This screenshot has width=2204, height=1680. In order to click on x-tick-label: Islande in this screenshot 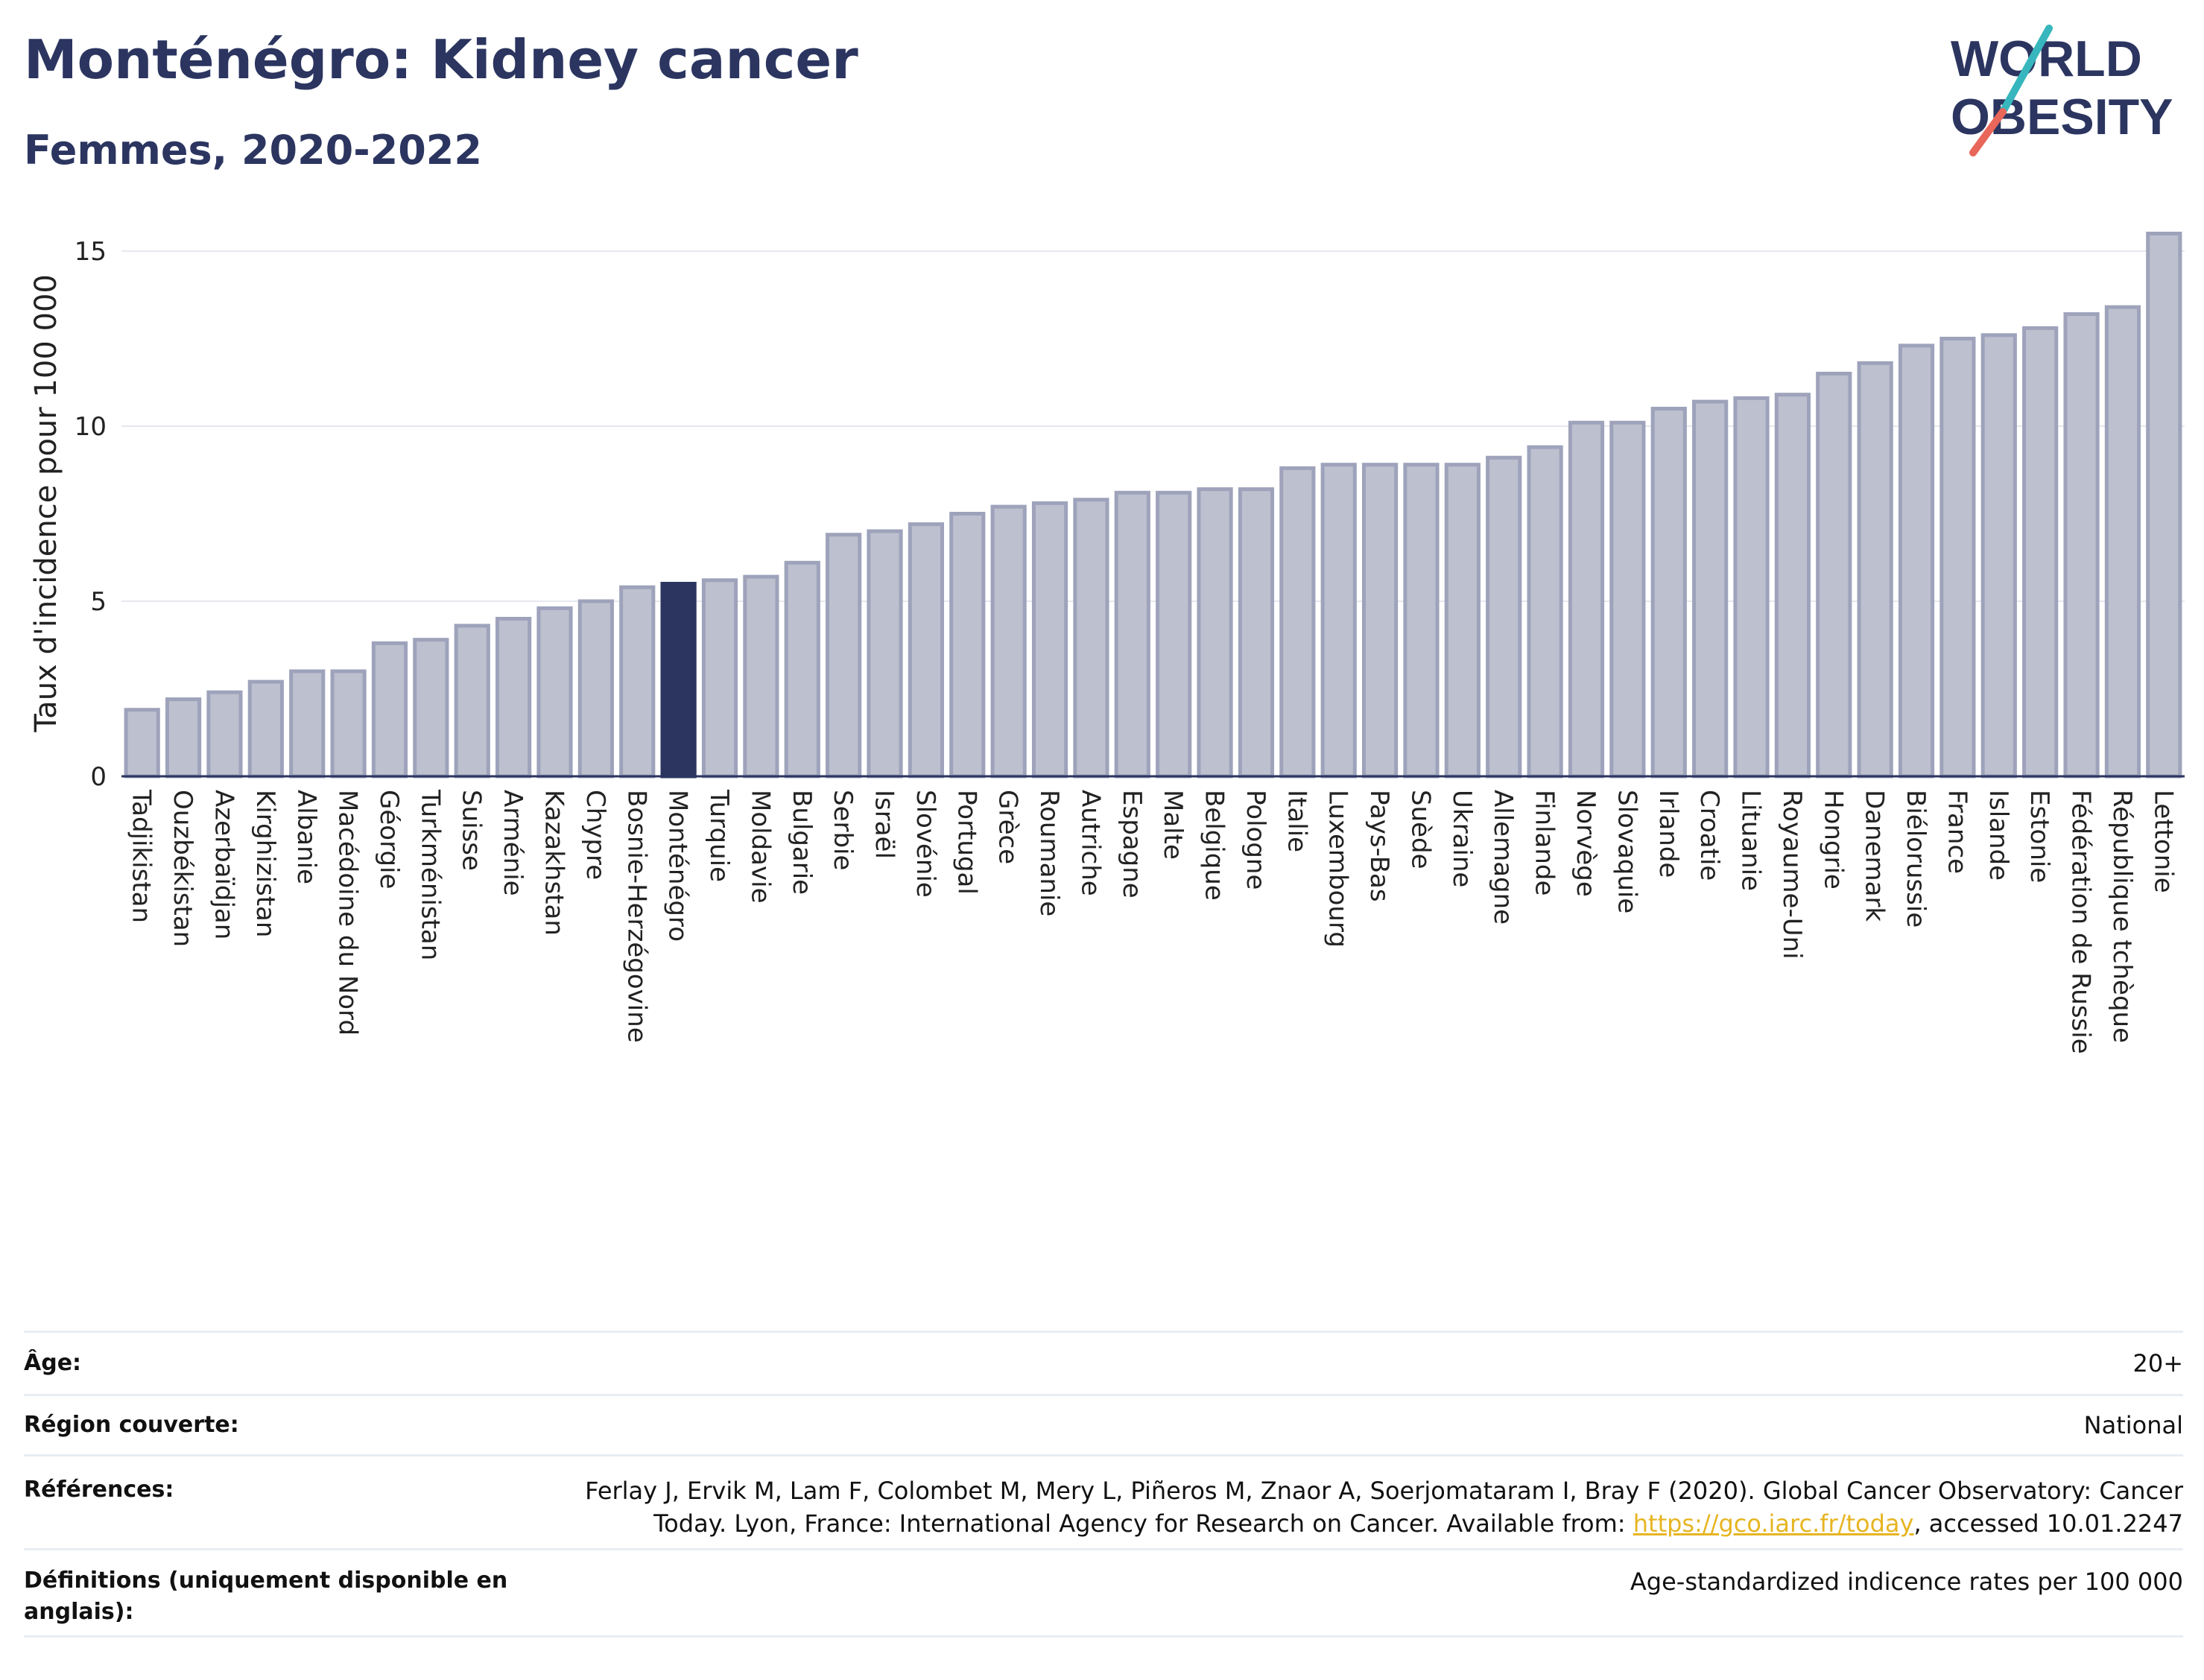, I will do `click(1998, 835)`.